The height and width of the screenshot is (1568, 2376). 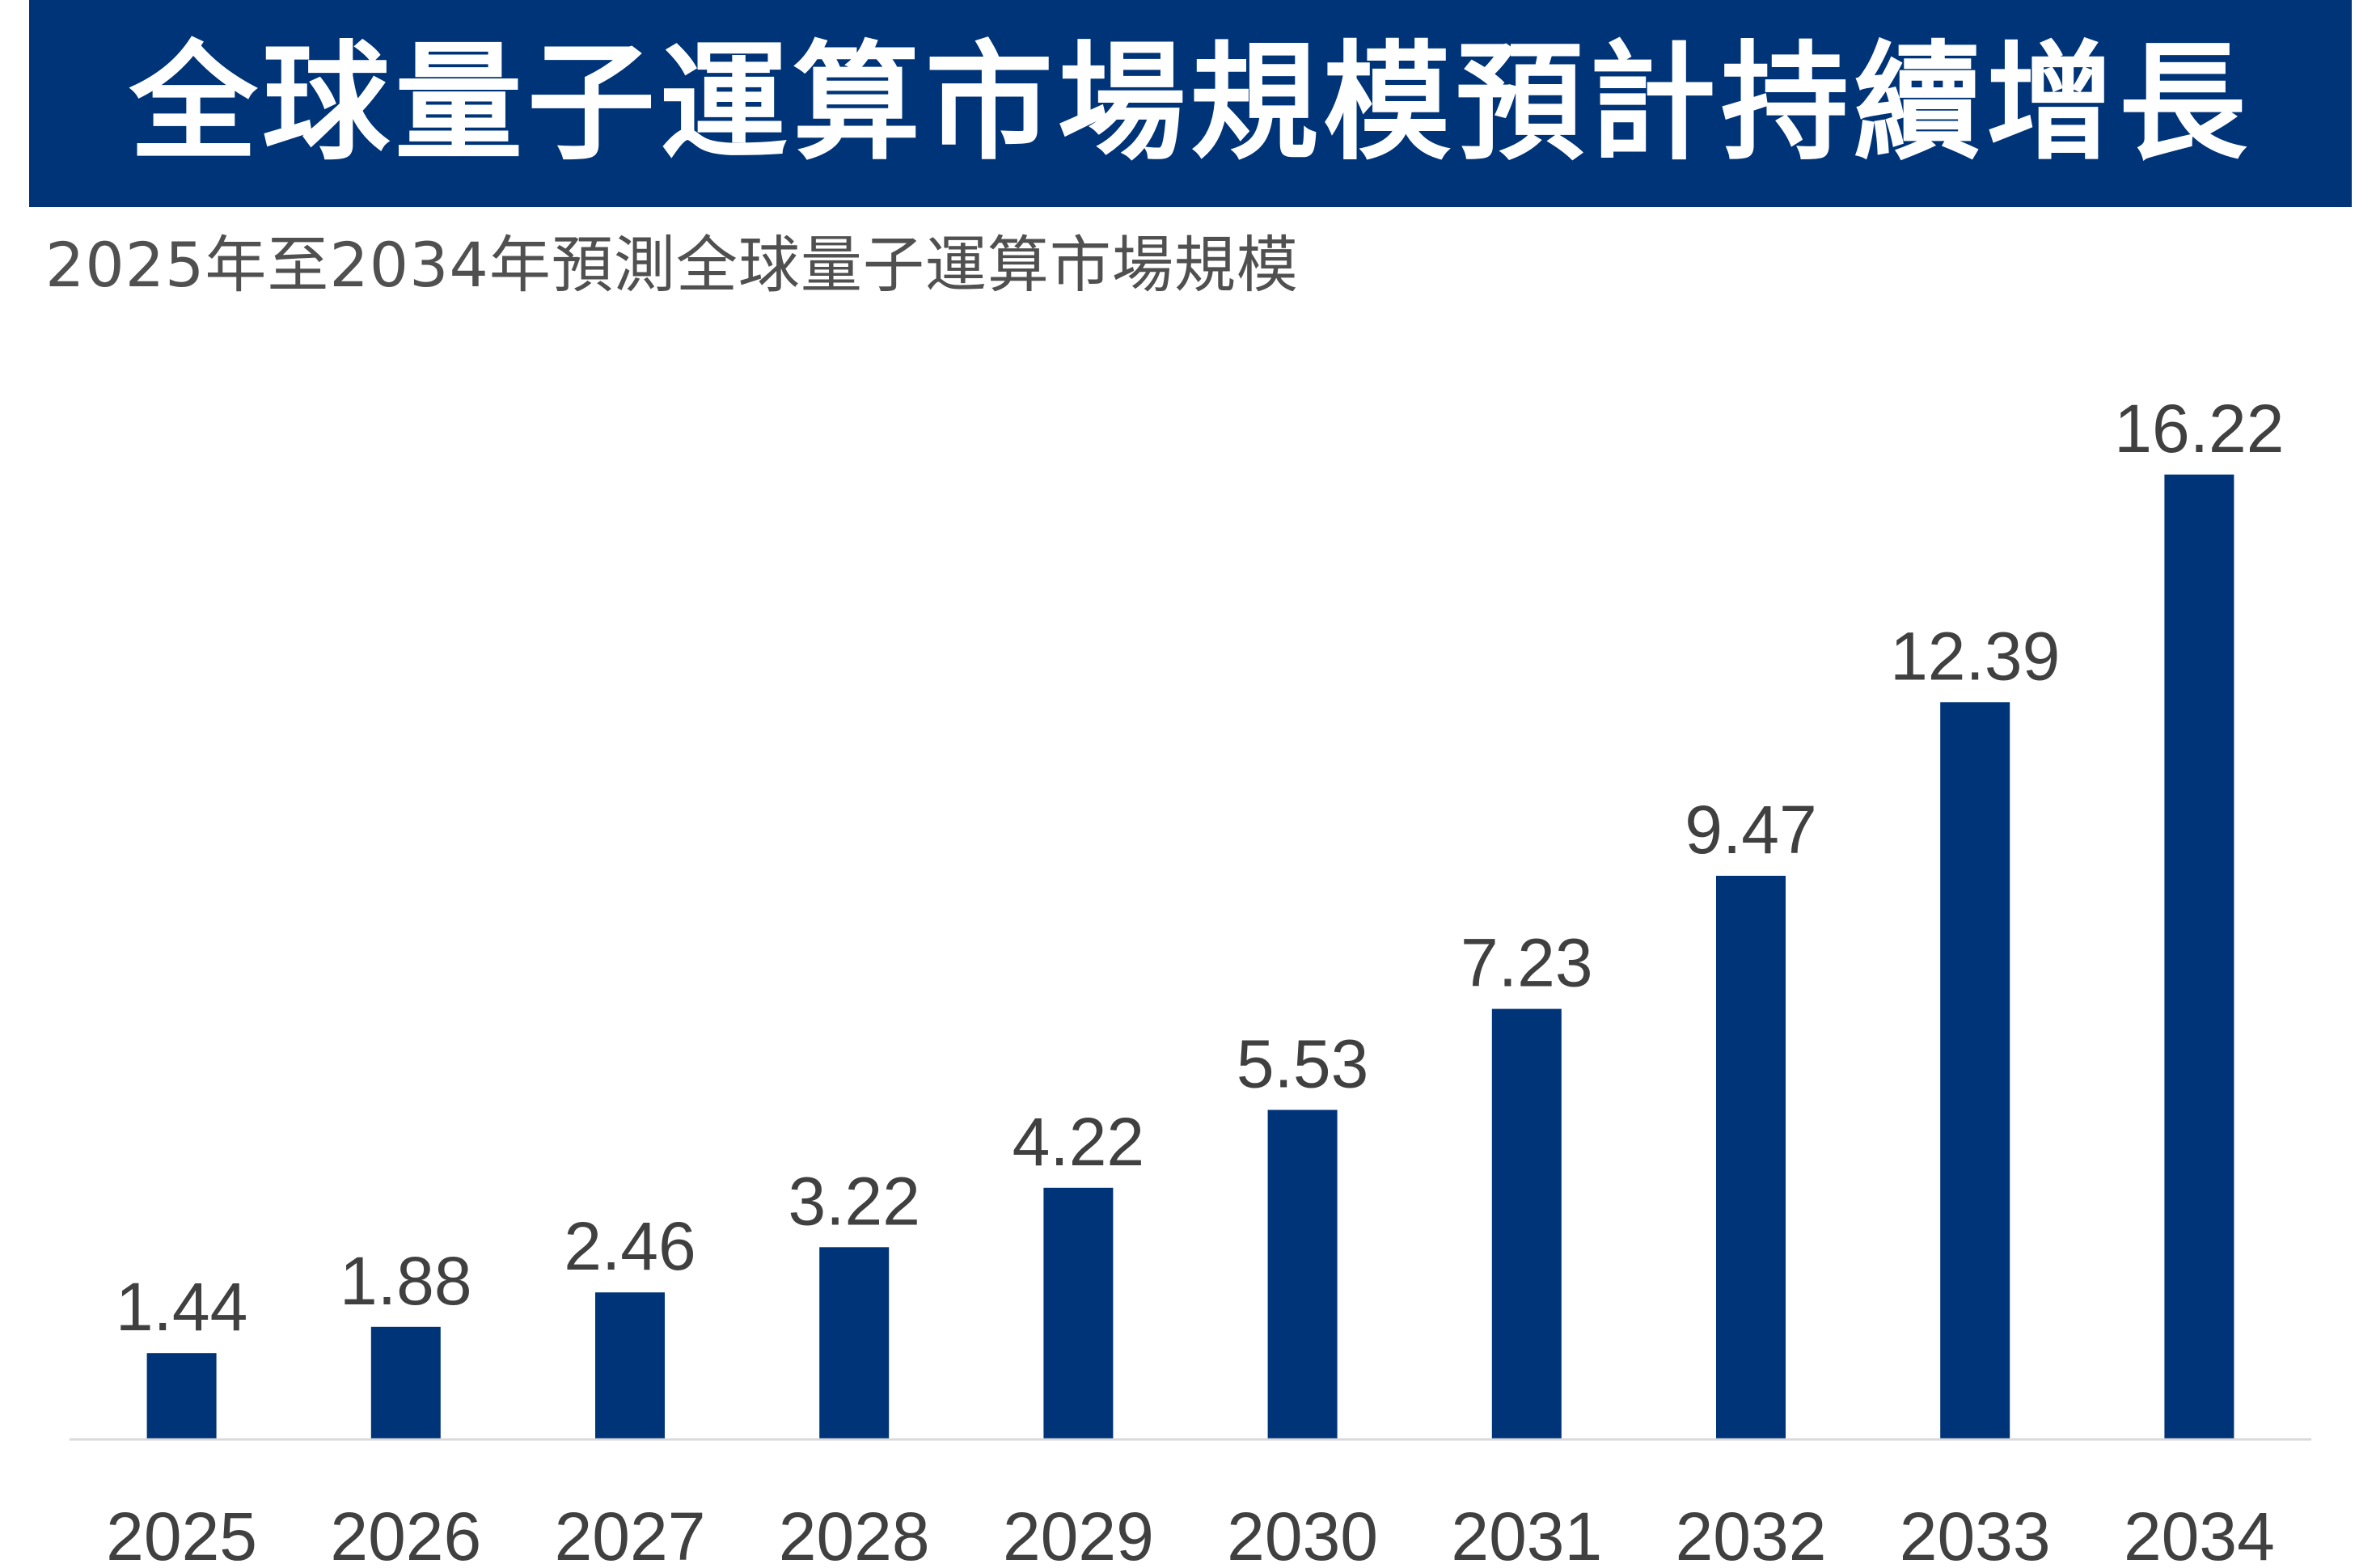 I want to click on x-tick-label: 2026, so click(x=405, y=1533).